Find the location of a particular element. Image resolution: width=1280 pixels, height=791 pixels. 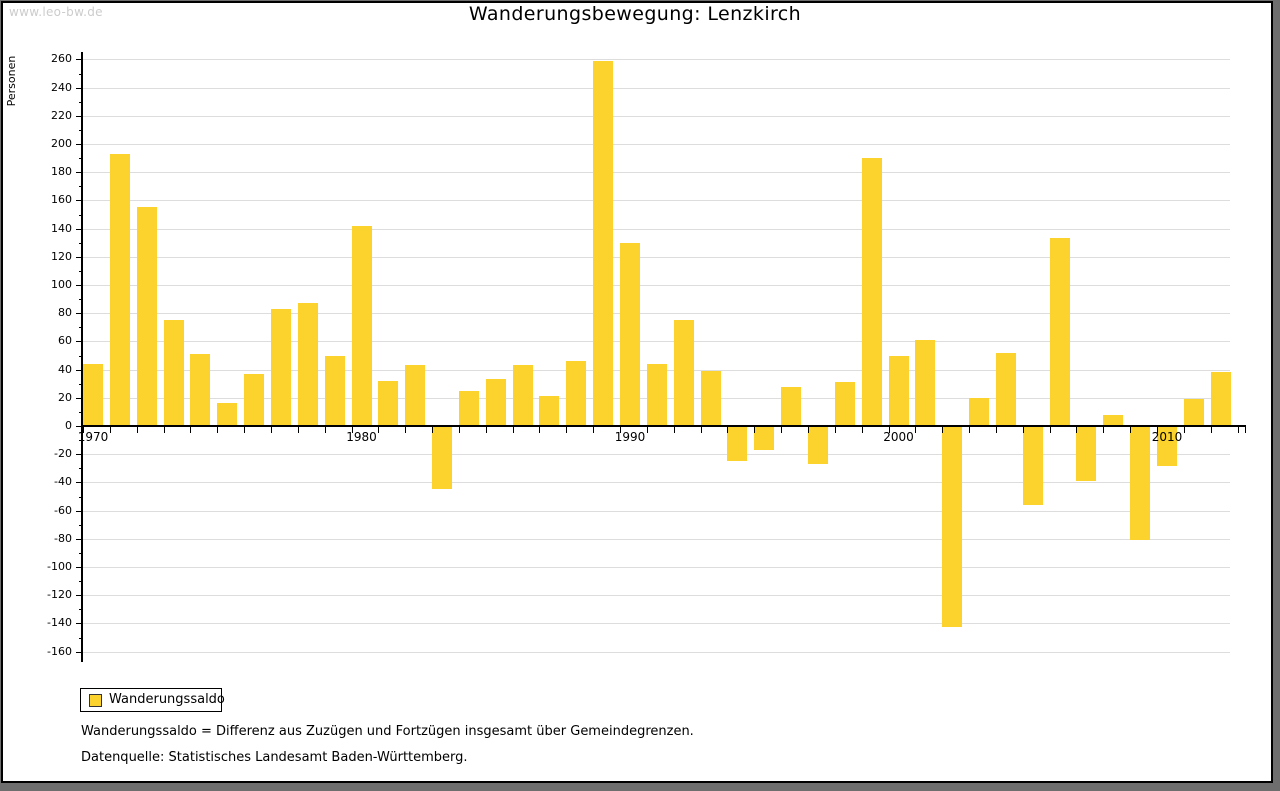

bar-1985 is located at coordinates (495, 402).